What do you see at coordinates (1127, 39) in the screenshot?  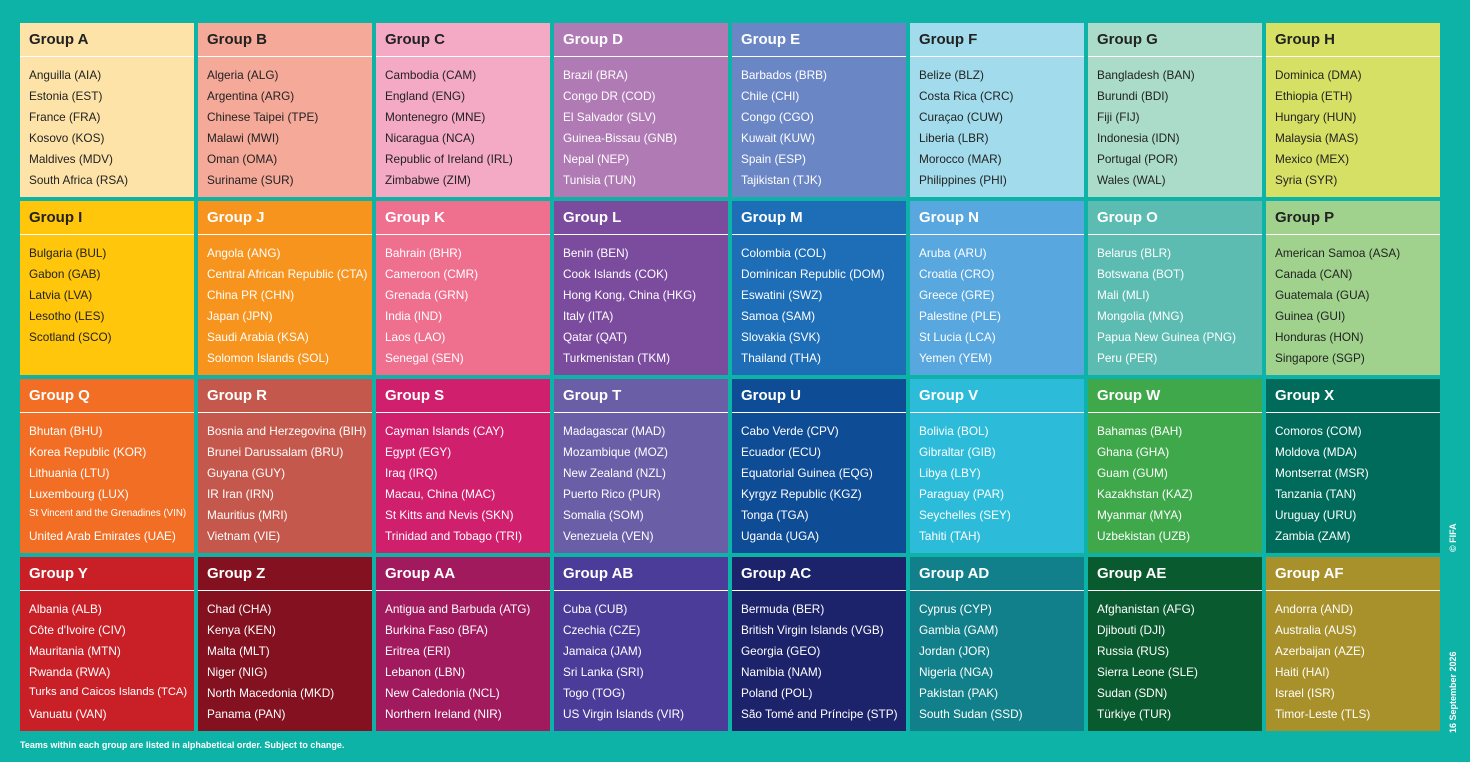 I see `group-title: Group G` at bounding box center [1127, 39].